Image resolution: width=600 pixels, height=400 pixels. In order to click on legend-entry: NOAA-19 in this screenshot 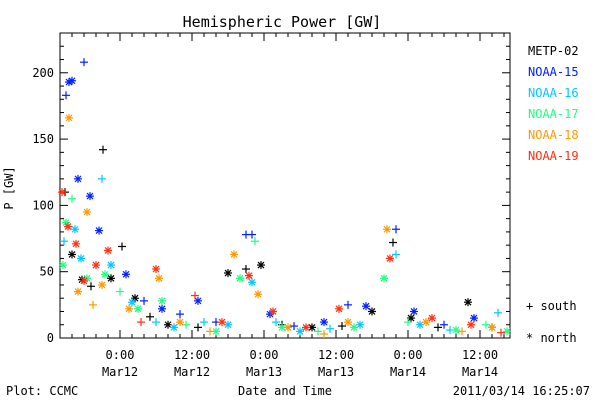, I will do `click(553, 156)`.